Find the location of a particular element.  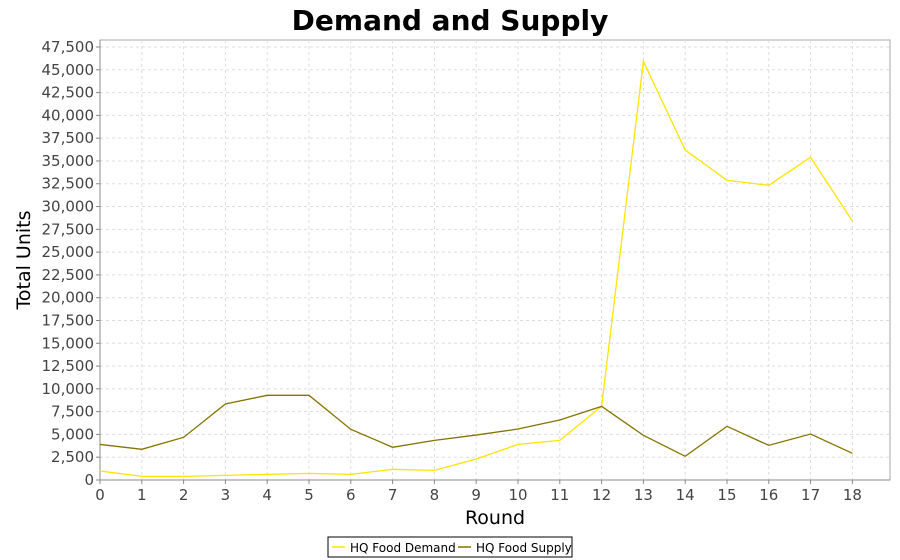

y-tick-label: 0 is located at coordinates (89, 480).